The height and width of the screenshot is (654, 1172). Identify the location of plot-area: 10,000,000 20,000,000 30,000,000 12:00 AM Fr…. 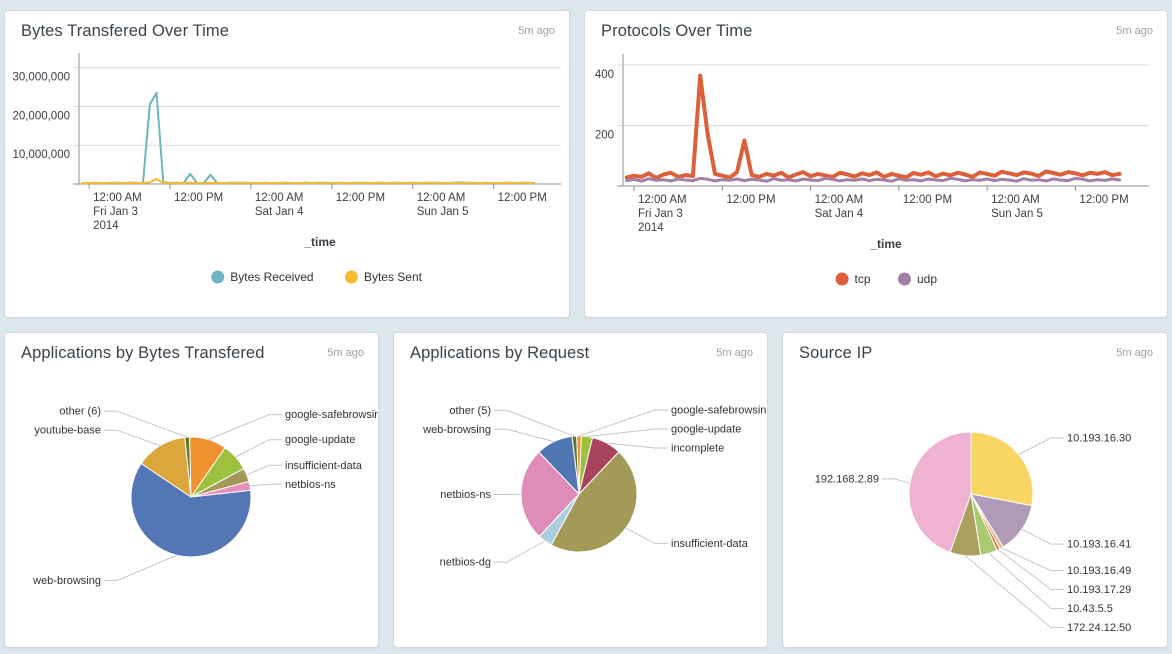
(286, 151).